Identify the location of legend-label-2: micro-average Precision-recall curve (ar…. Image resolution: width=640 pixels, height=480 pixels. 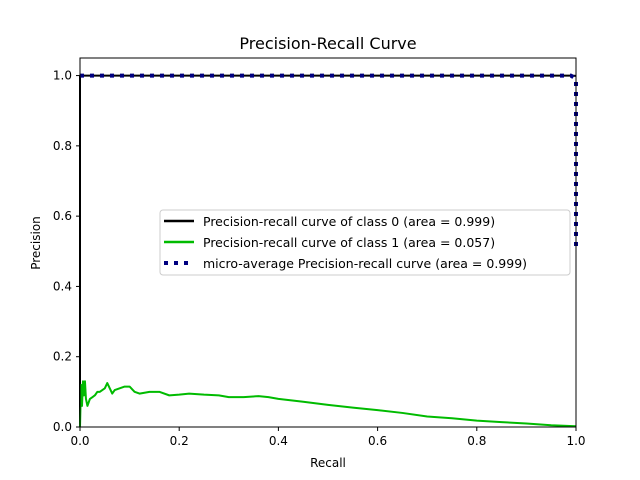
(365, 263).